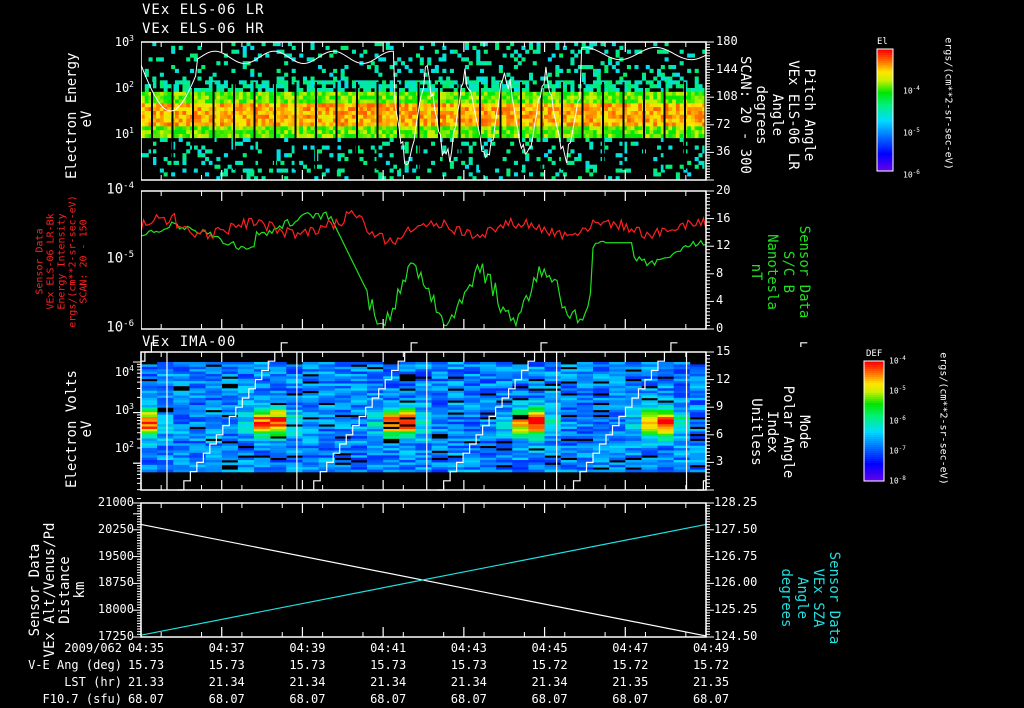 This screenshot has width=1024, height=708. I want to click on panel1-ytick: 10¹, so click(124, 133).